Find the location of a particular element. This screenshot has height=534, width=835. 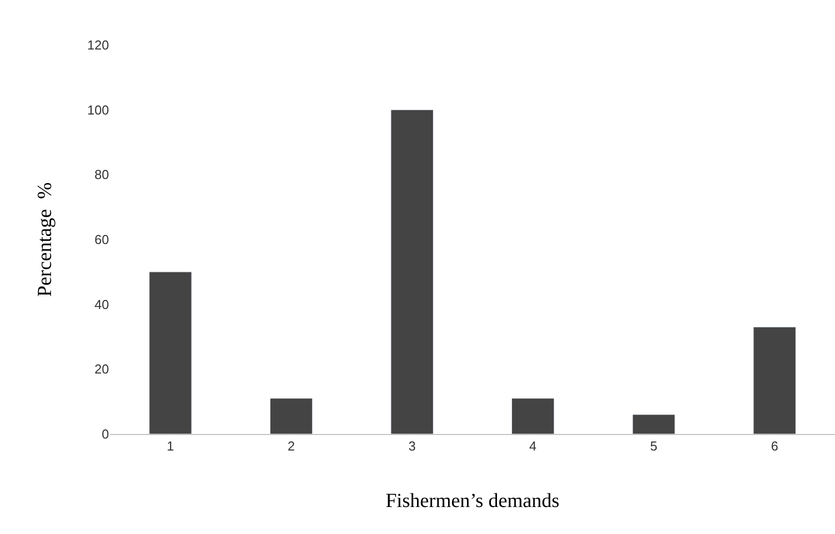

y-tick-label: 80 is located at coordinates (101, 174).